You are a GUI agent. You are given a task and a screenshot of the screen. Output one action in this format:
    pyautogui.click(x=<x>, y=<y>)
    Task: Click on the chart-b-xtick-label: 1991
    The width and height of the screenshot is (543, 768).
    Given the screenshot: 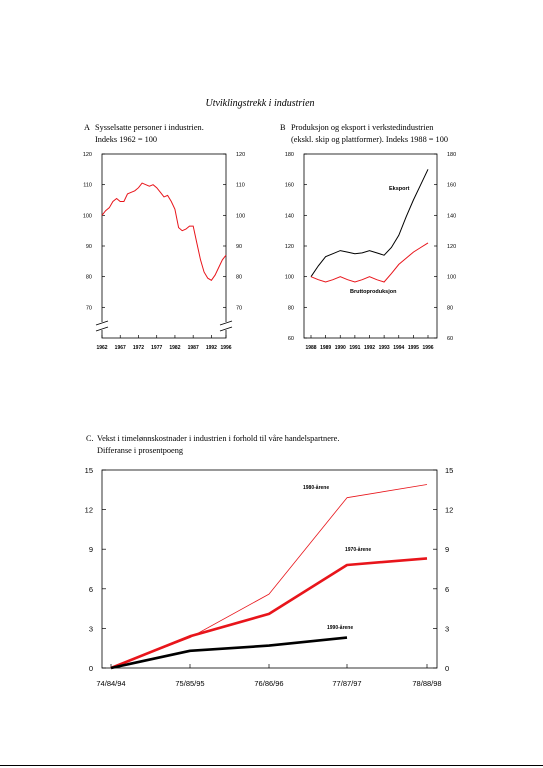 What is the action you would take?
    pyautogui.click(x=354, y=348)
    